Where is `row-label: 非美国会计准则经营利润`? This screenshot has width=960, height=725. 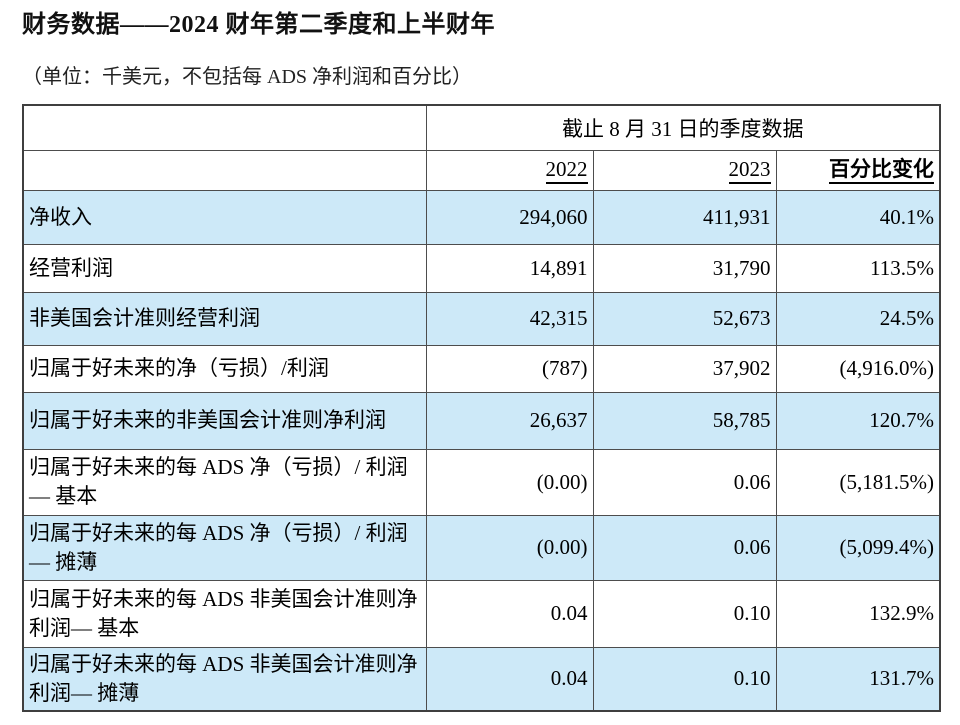 row-label: 非美国会计准则经营利润 is located at coordinates (224, 318).